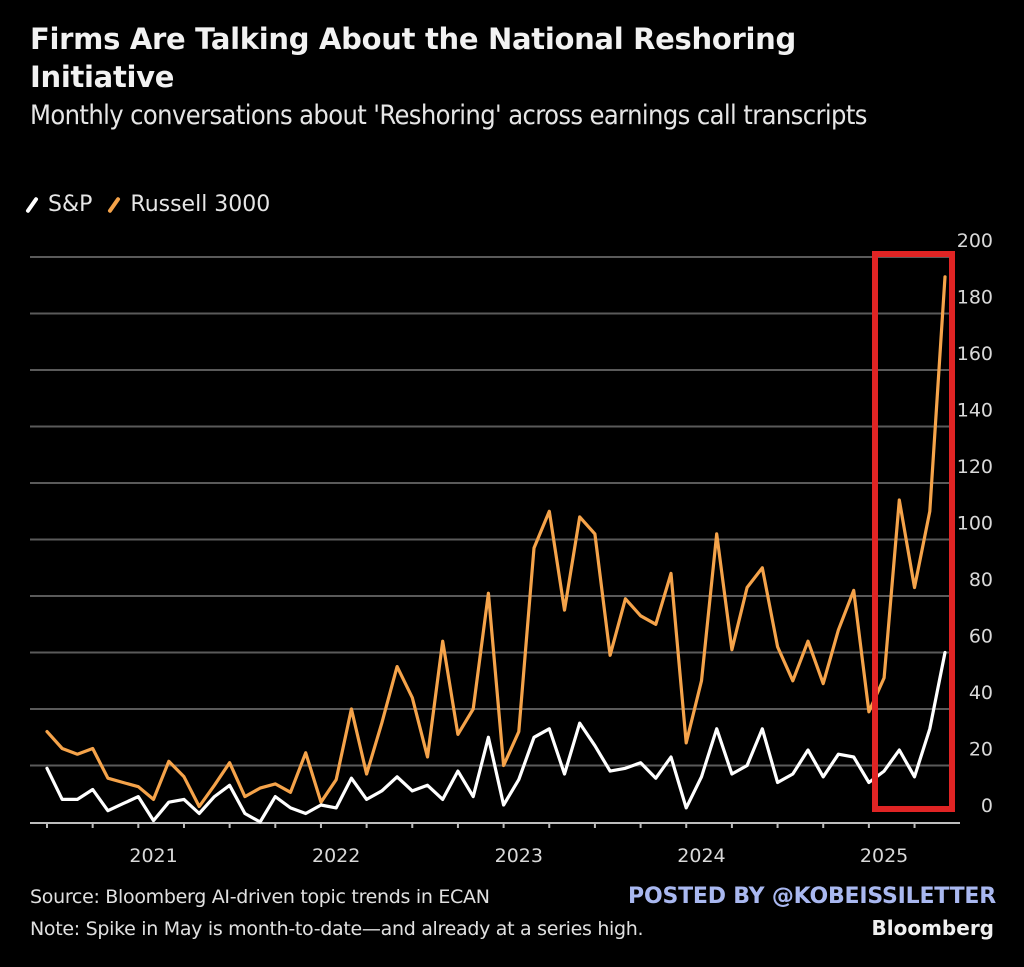 The height and width of the screenshot is (967, 1024). What do you see at coordinates (495, 844) in the screenshot?
I see `x-axis: 2021 2022 2023 2024 2025` at bounding box center [495, 844].